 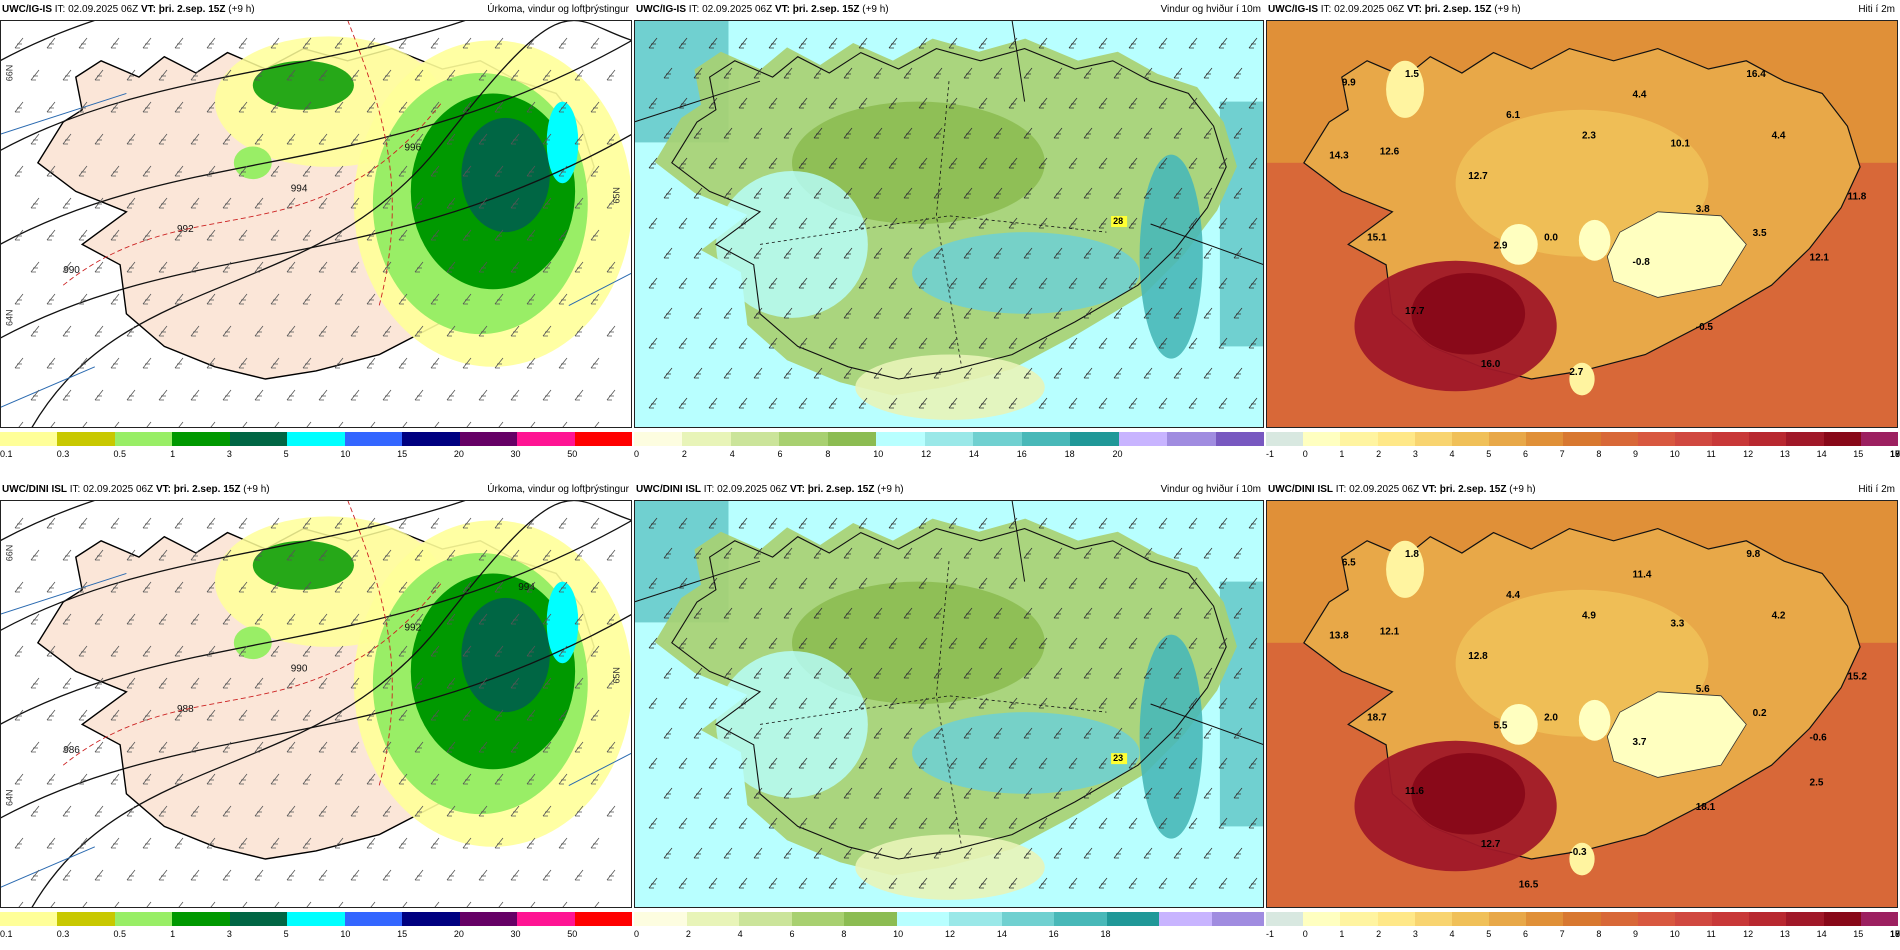 I want to click on colorbar-tick-label: 7, so click(x=1562, y=934).